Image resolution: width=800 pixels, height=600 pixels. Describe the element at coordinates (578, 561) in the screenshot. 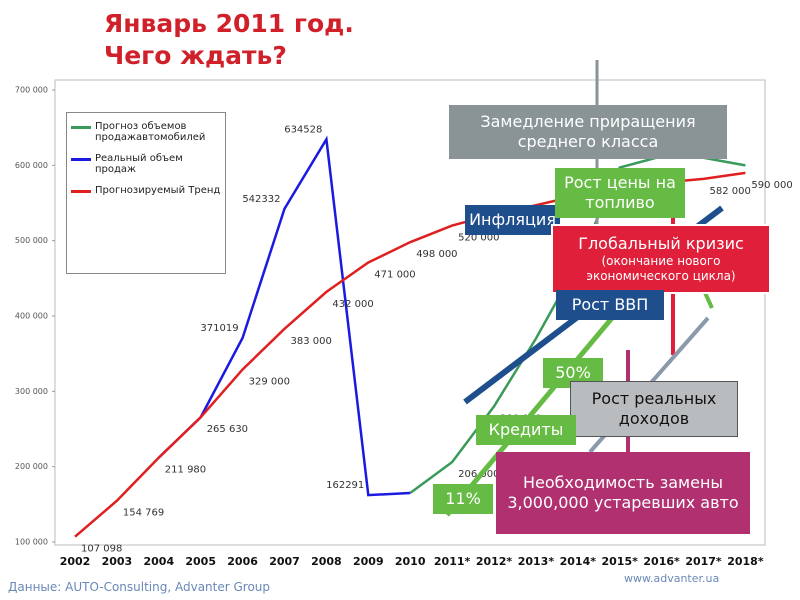

I see `x-tick-label: 2014*` at that location.